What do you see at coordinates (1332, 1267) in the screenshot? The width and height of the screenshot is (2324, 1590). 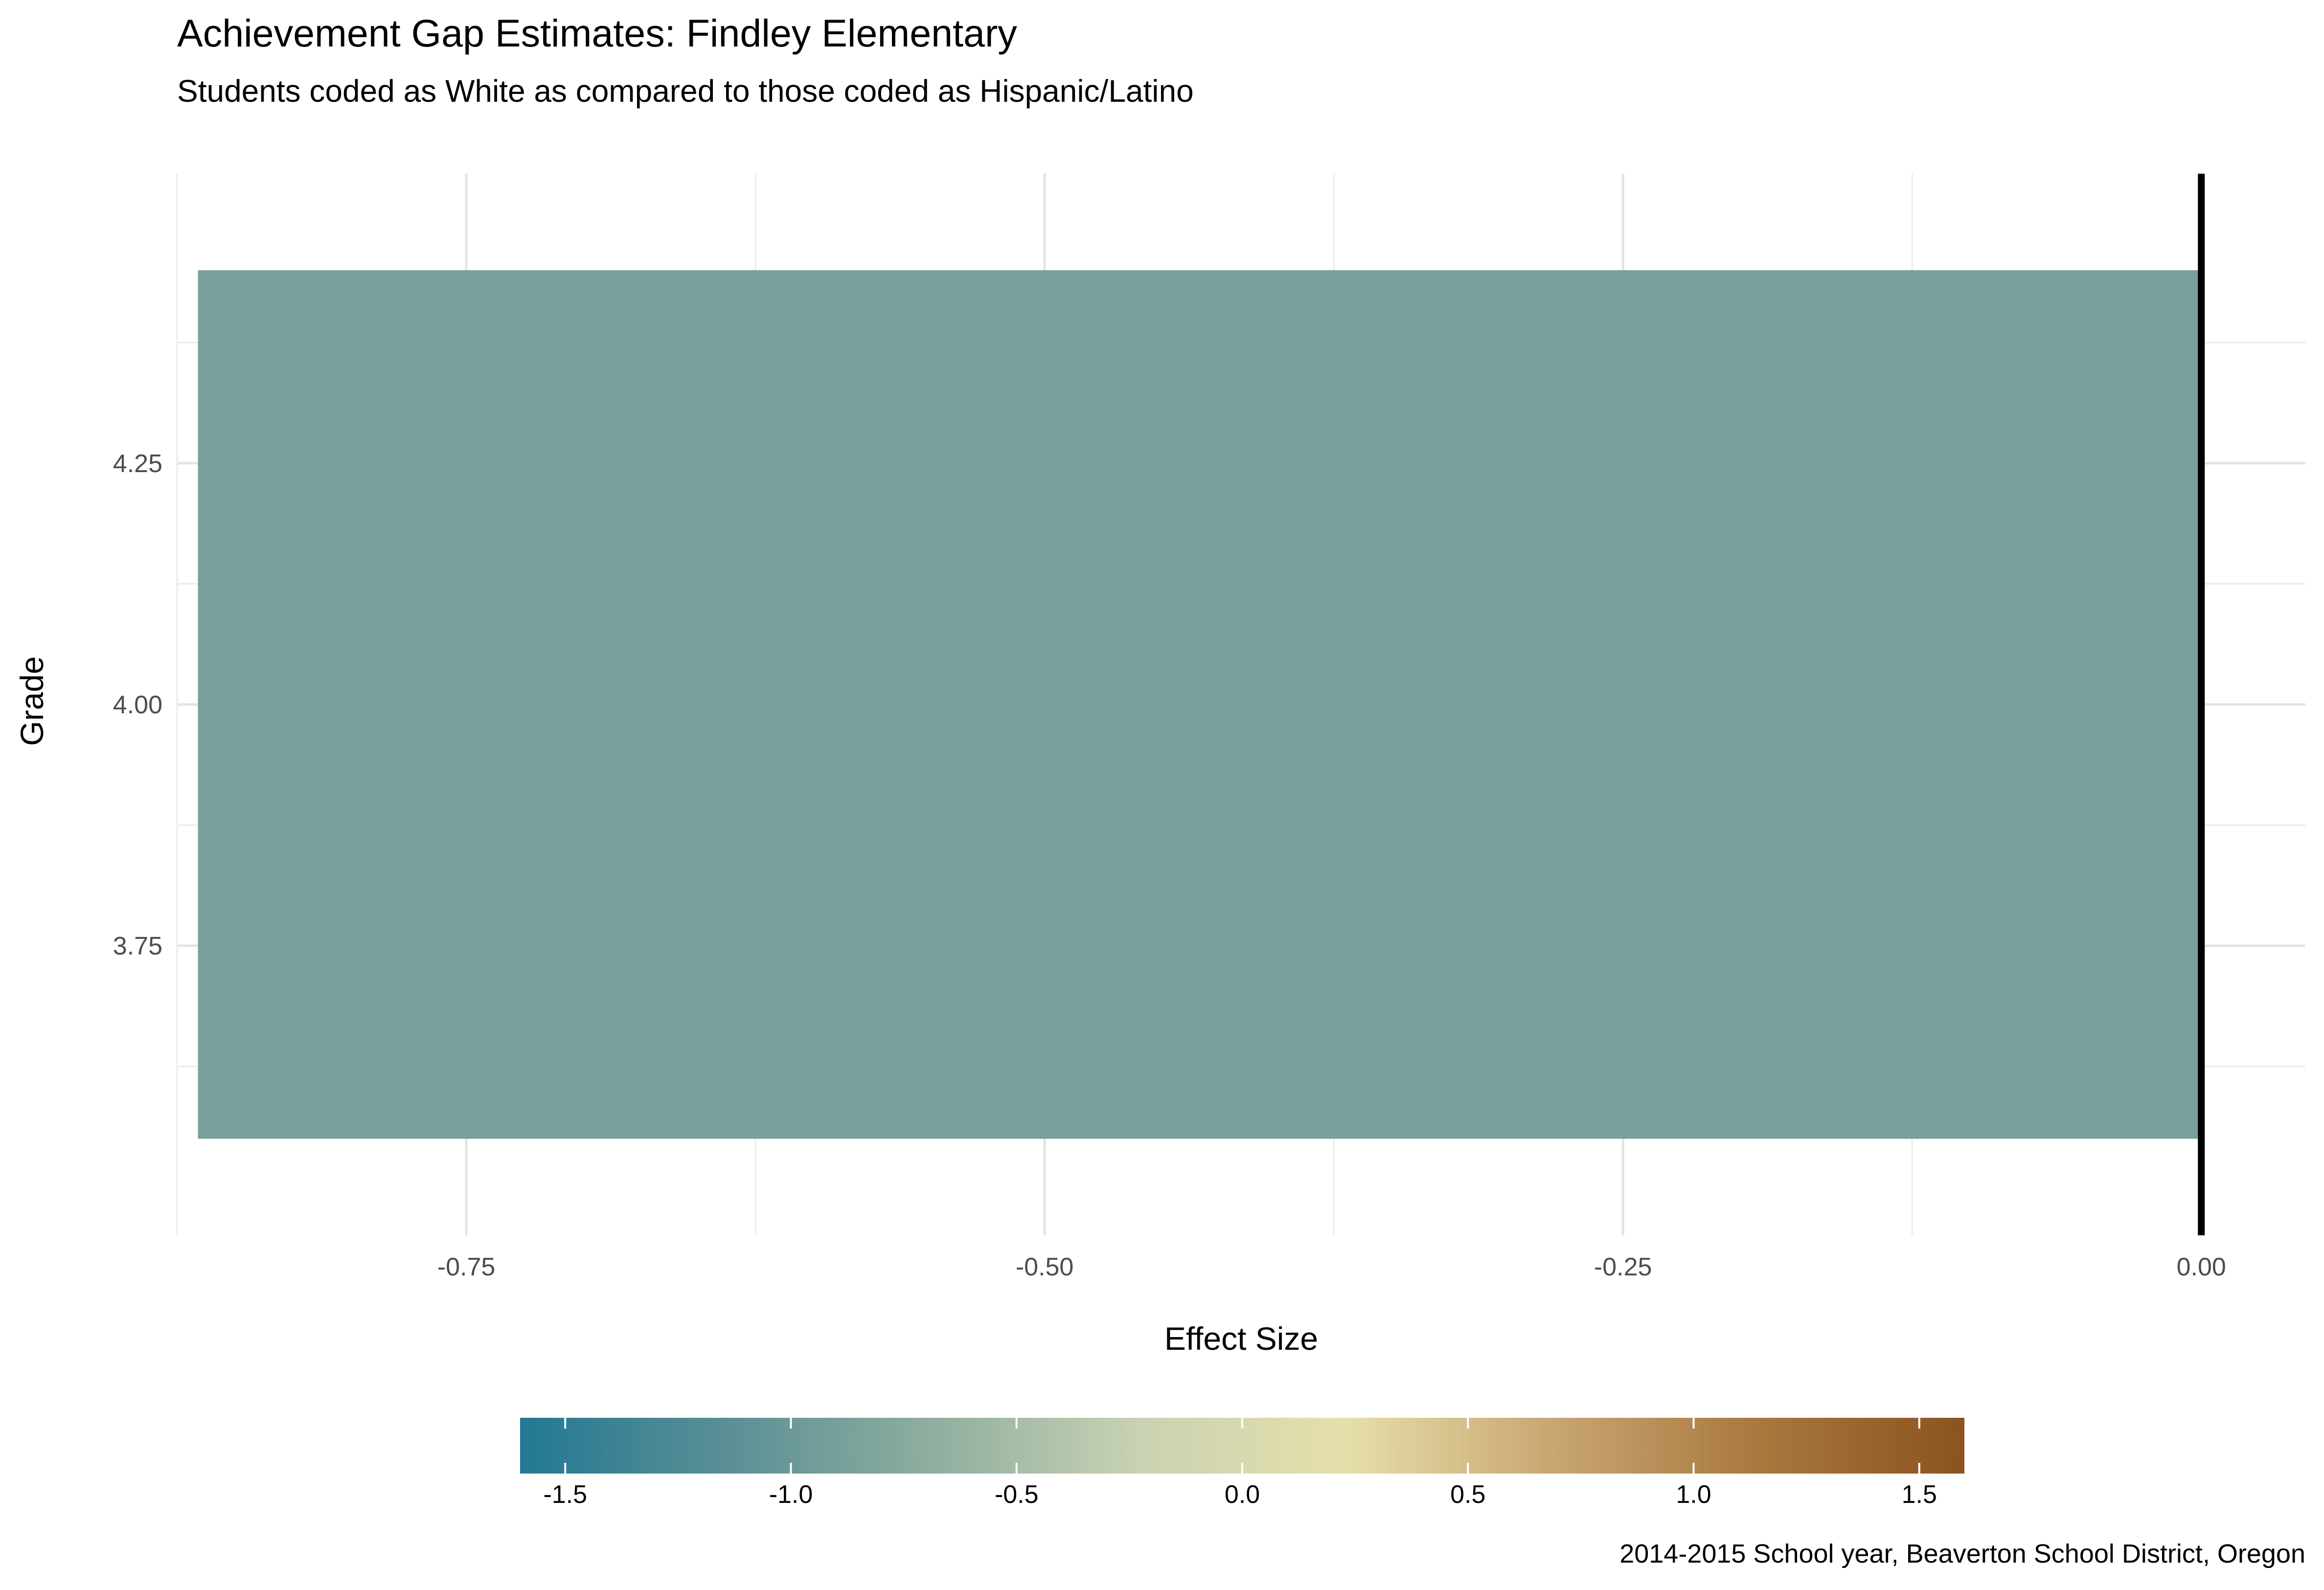 I see `x-axis-ticks: -0.75 -0.50 -0.25 0.00` at bounding box center [1332, 1267].